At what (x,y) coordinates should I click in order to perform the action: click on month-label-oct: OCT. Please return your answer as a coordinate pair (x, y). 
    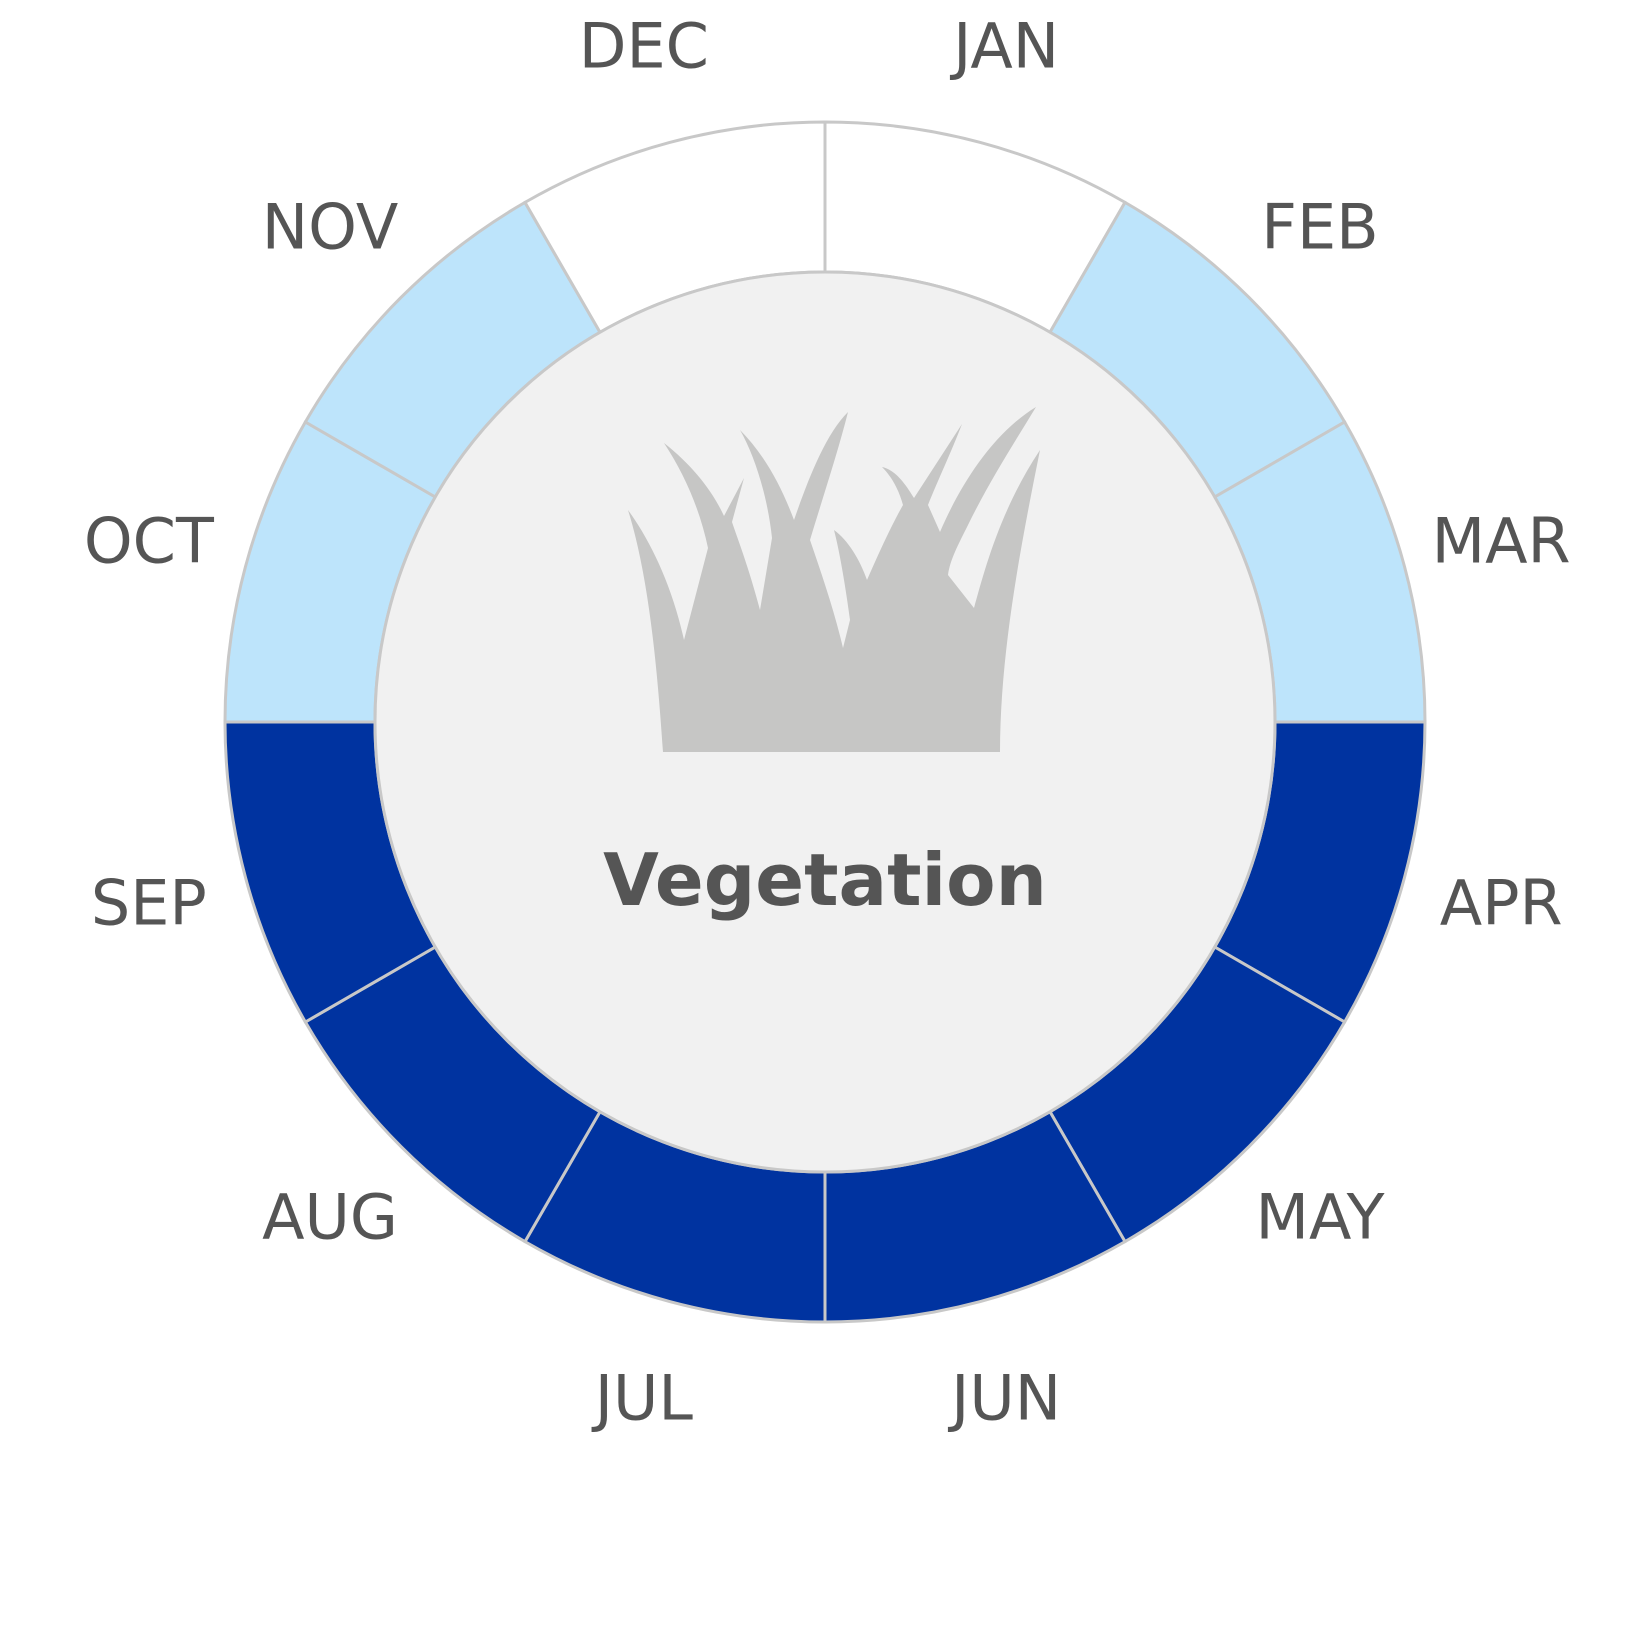
    Looking at the image, I should click on (149, 540).